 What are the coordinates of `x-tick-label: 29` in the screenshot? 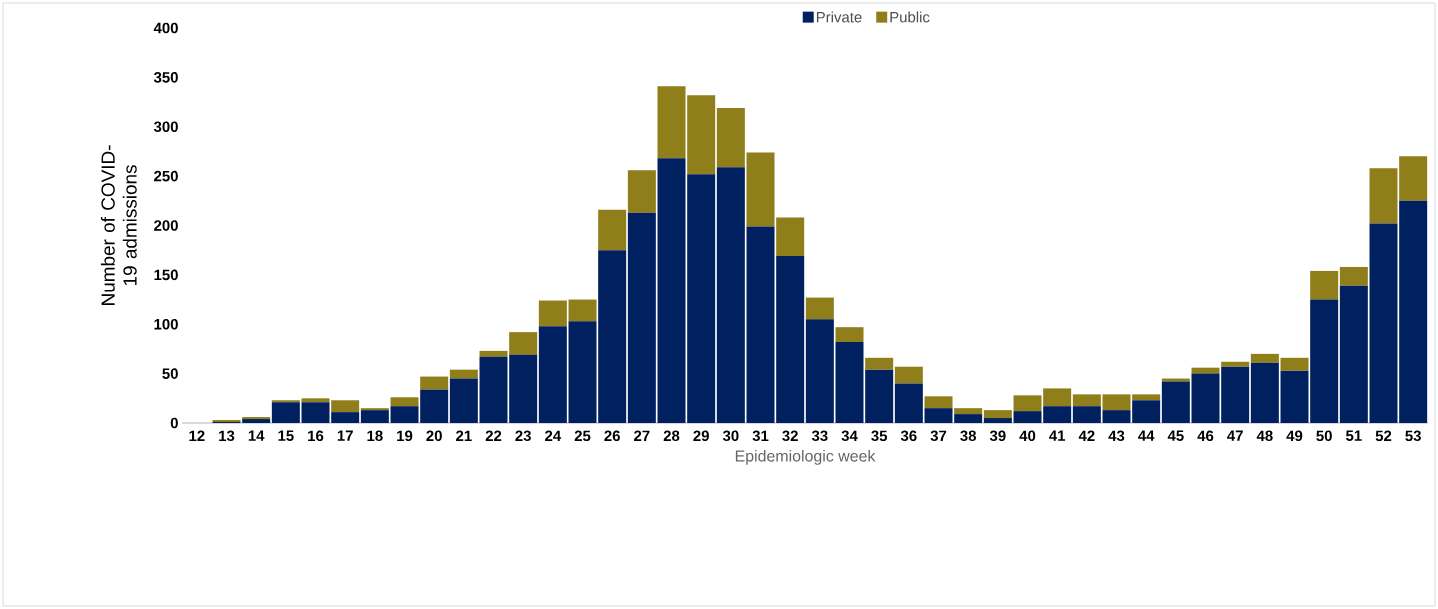 It's located at (701, 436).